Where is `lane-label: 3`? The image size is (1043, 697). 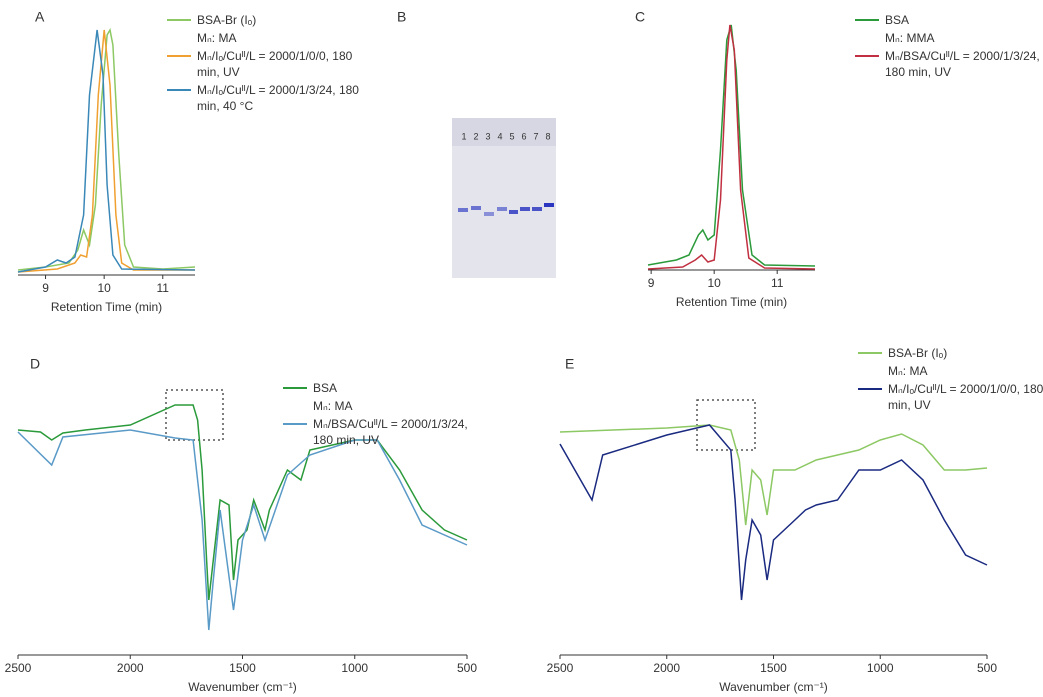
lane-label: 3 is located at coordinates (487, 136).